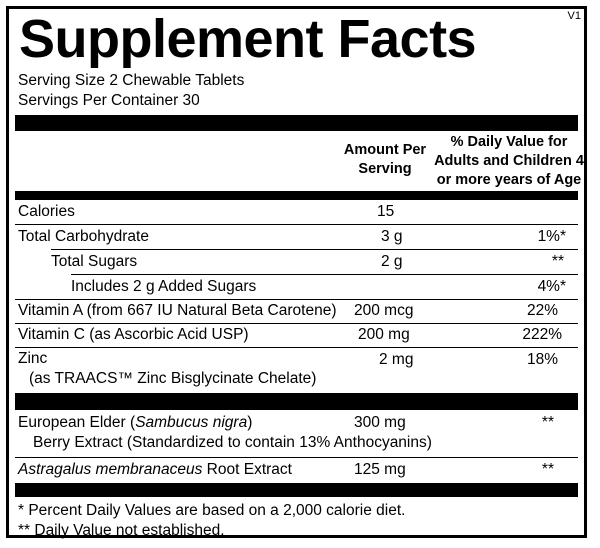 Image resolution: width=600 pixels, height=548 pixels. I want to click on row-zinc-name: Zinc, so click(33, 358).